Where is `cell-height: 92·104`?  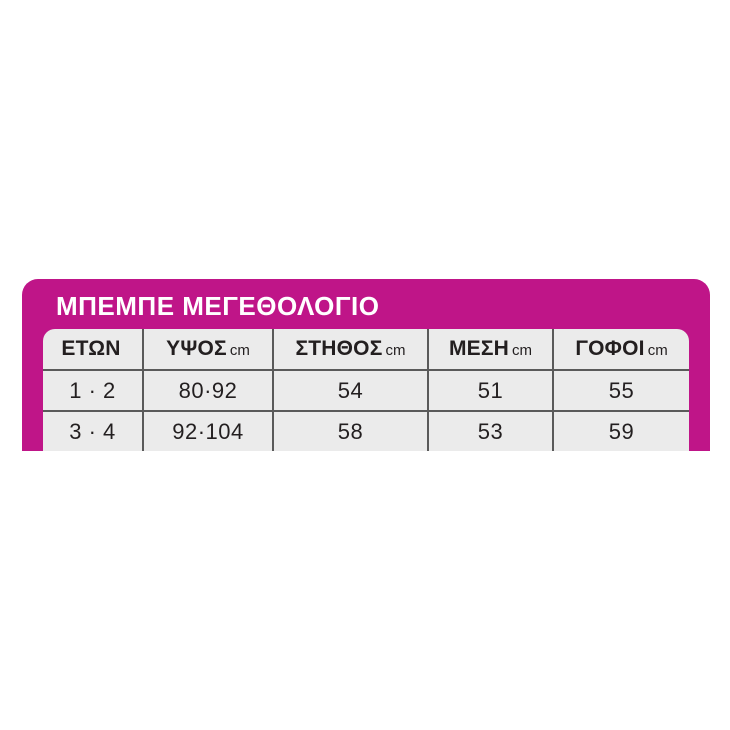
cell-height: 92·104 is located at coordinates (208, 431).